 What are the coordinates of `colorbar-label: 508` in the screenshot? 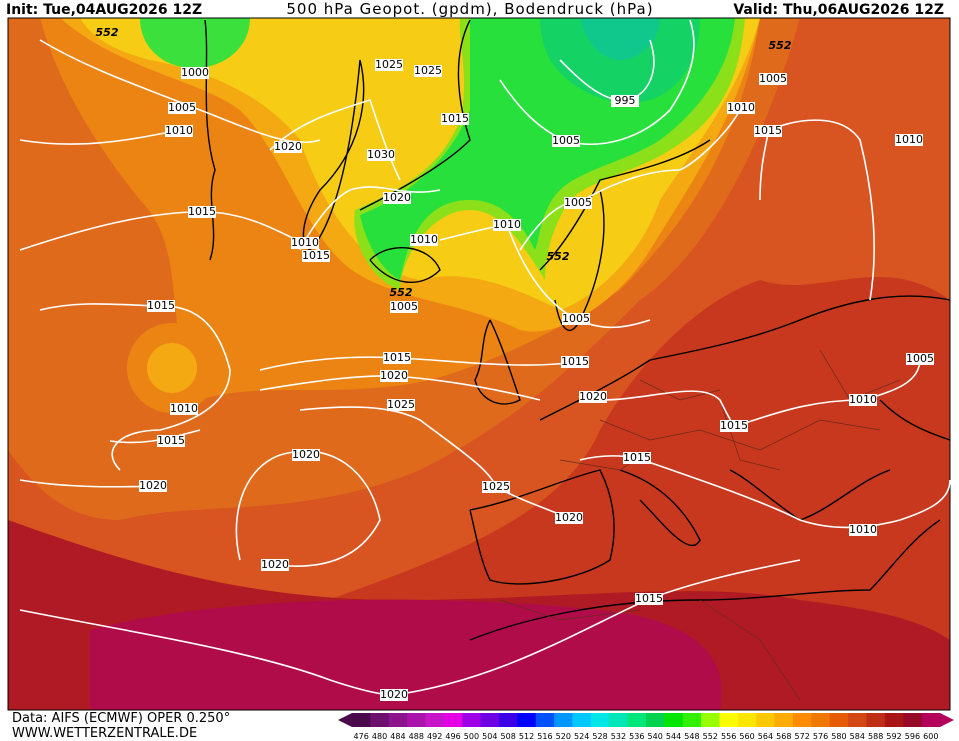 It's located at (508, 736).